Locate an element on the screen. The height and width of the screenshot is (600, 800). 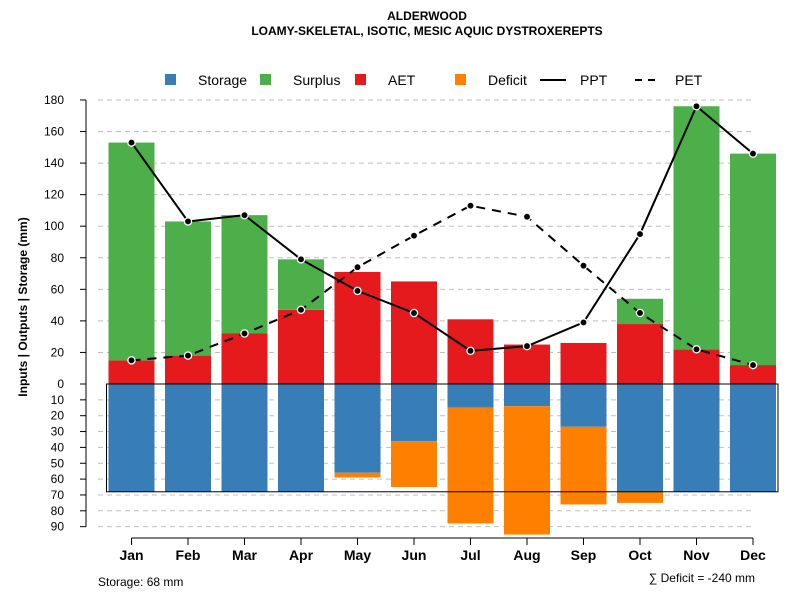
chart-title: ALDERWOOD is located at coordinates (427, 16).